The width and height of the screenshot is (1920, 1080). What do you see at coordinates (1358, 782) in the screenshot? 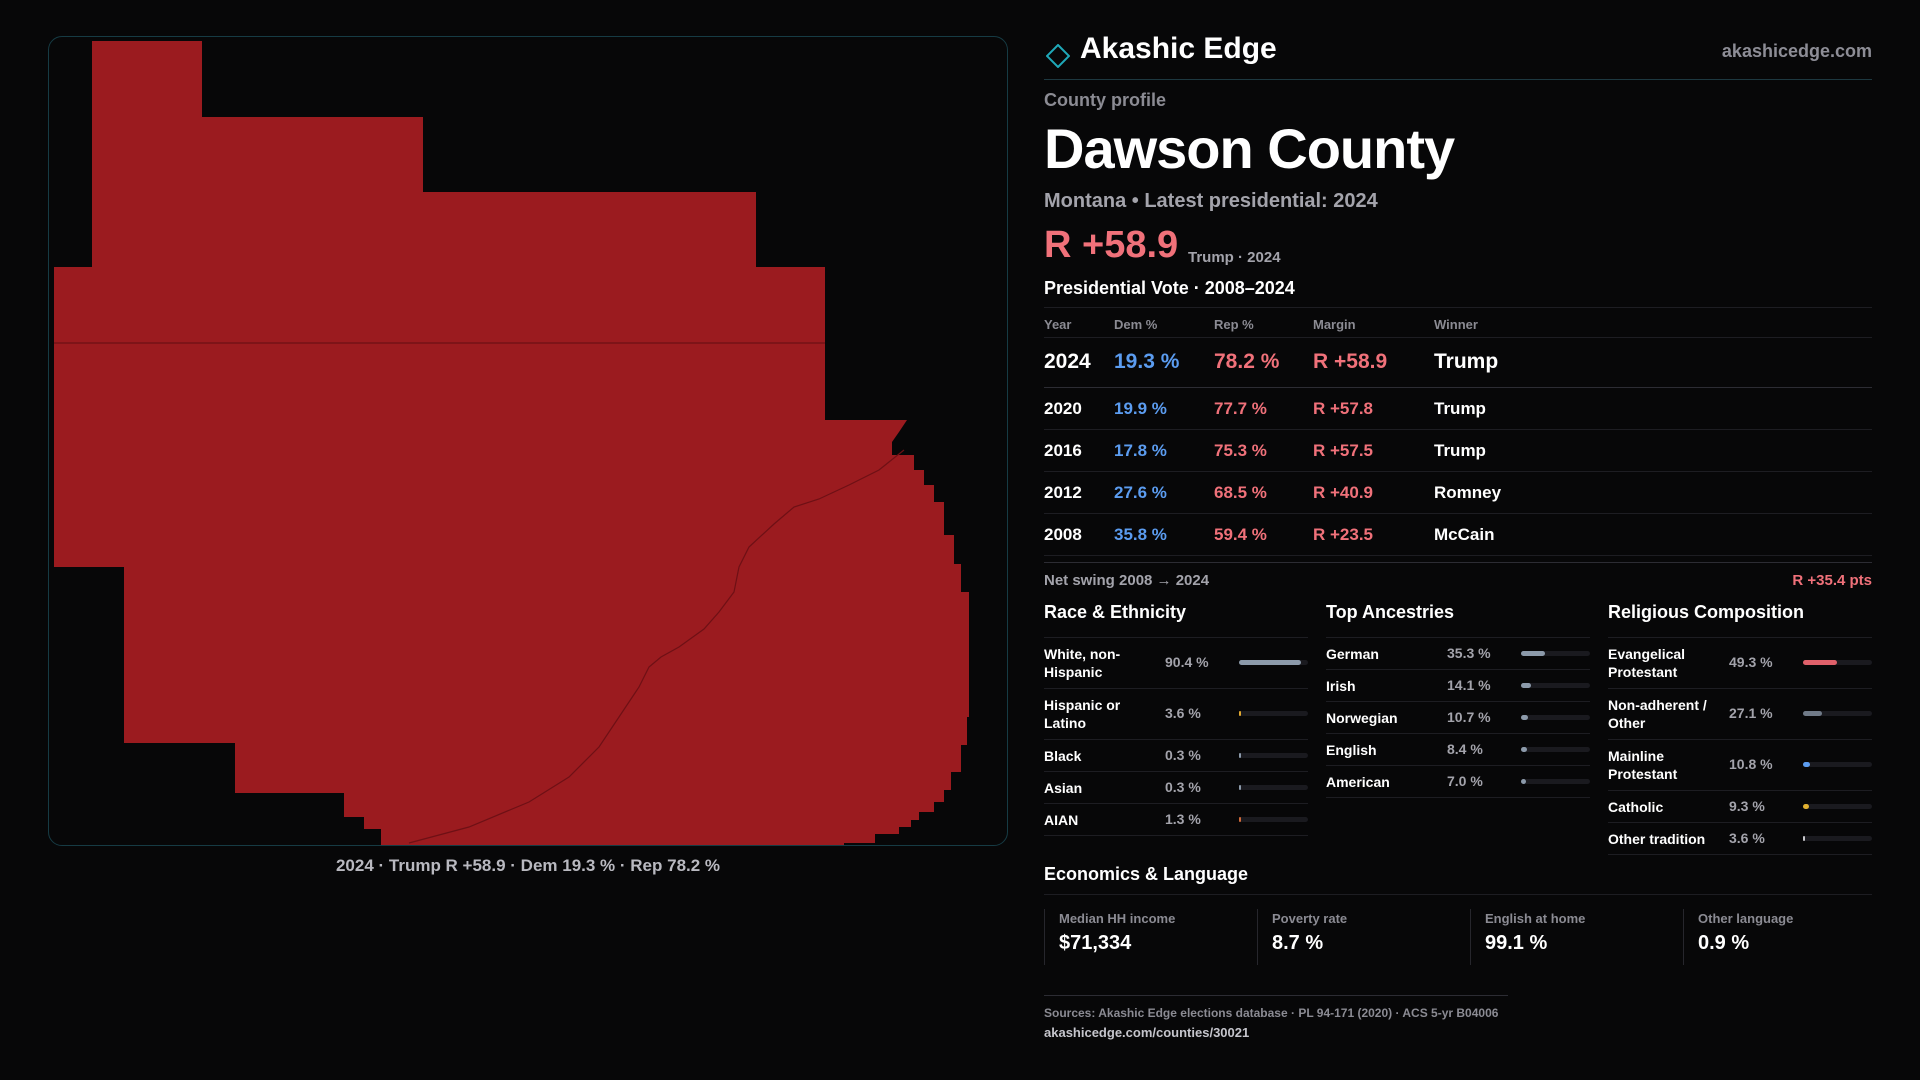
I see `item-label: American` at bounding box center [1358, 782].